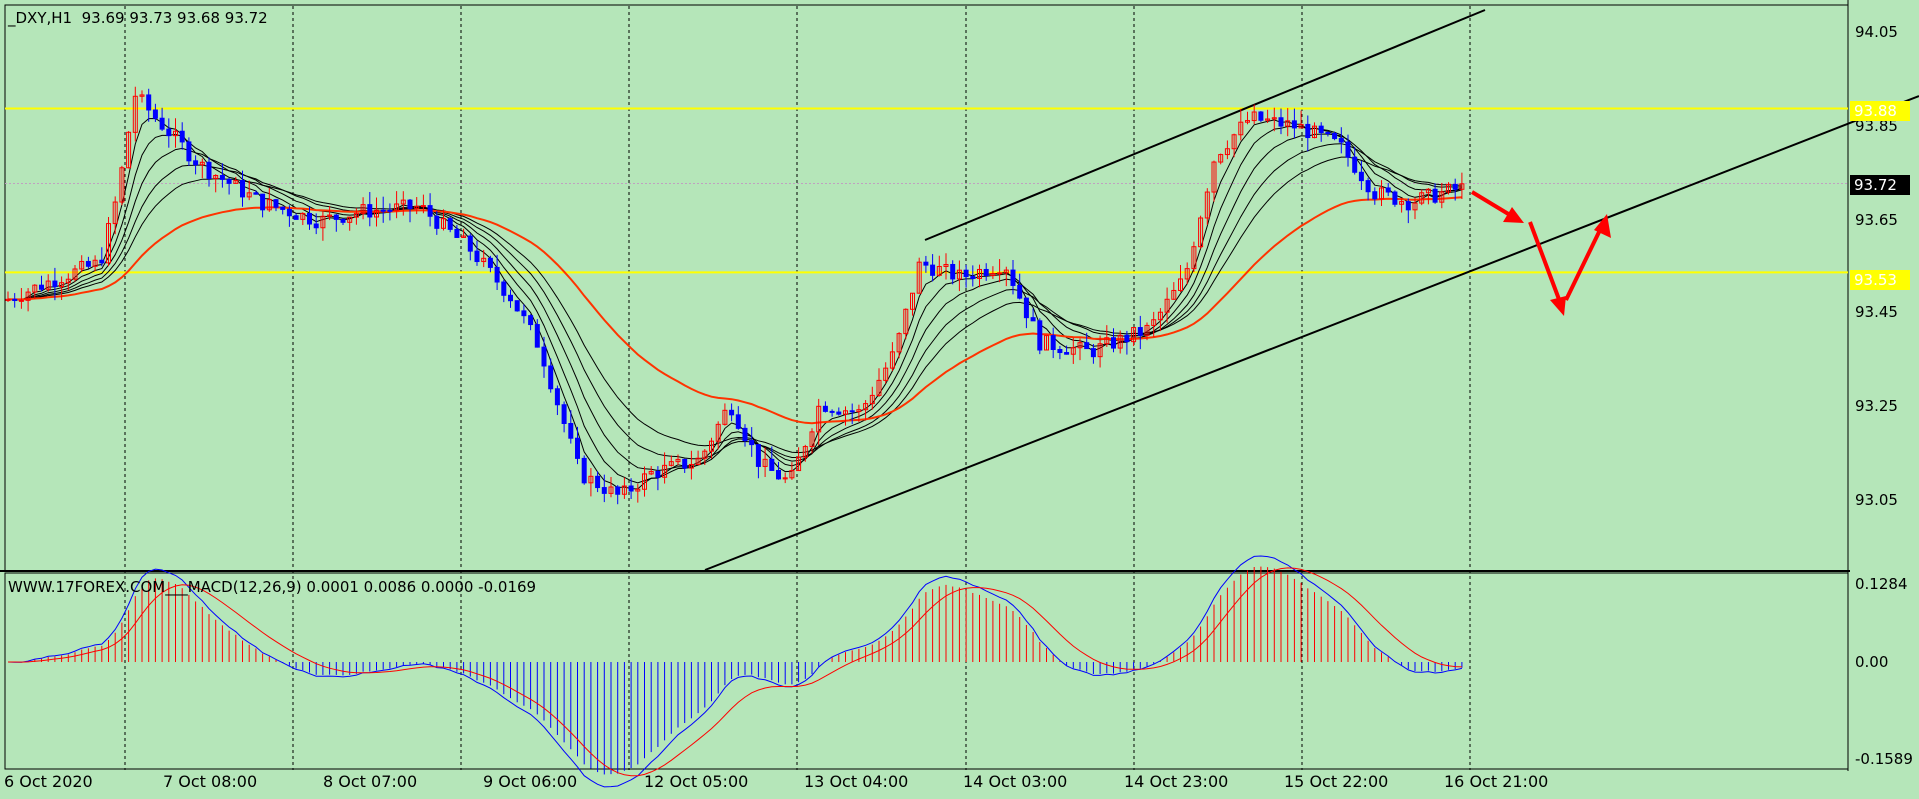 Image resolution: width=1919 pixels, height=799 pixels. What do you see at coordinates (1876, 500) in the screenshot?
I see `price-tick: 93.05` at bounding box center [1876, 500].